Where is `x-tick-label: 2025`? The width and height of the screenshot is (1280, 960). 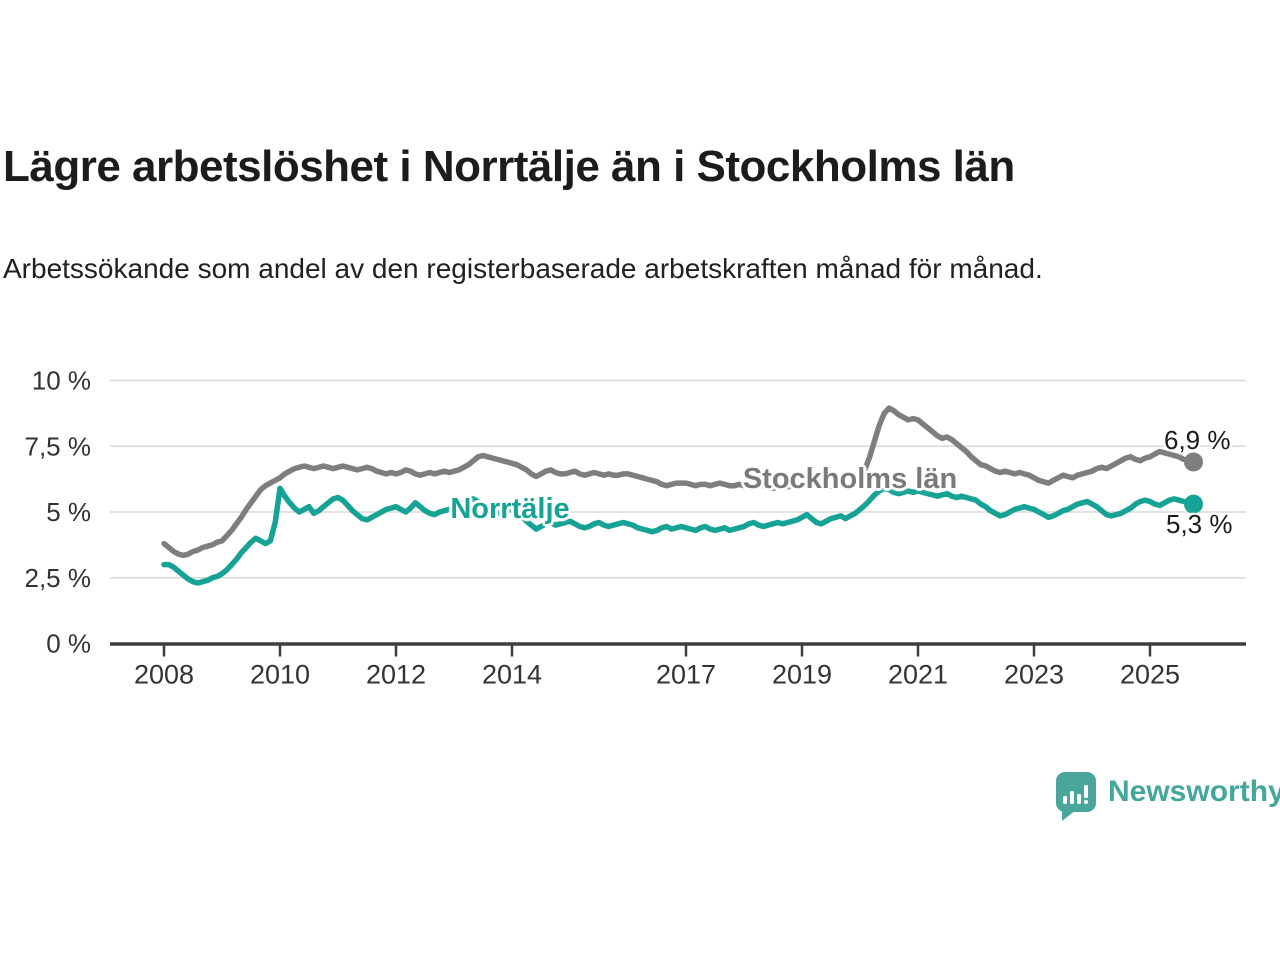
x-tick-label: 2025 is located at coordinates (1150, 675).